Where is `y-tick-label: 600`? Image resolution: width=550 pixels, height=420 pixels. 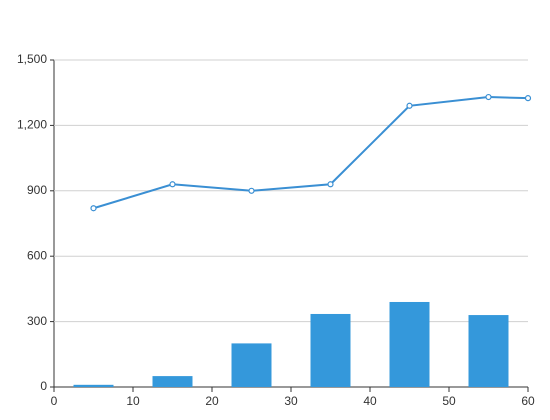
y-tick-label: 600 is located at coordinates (37, 255).